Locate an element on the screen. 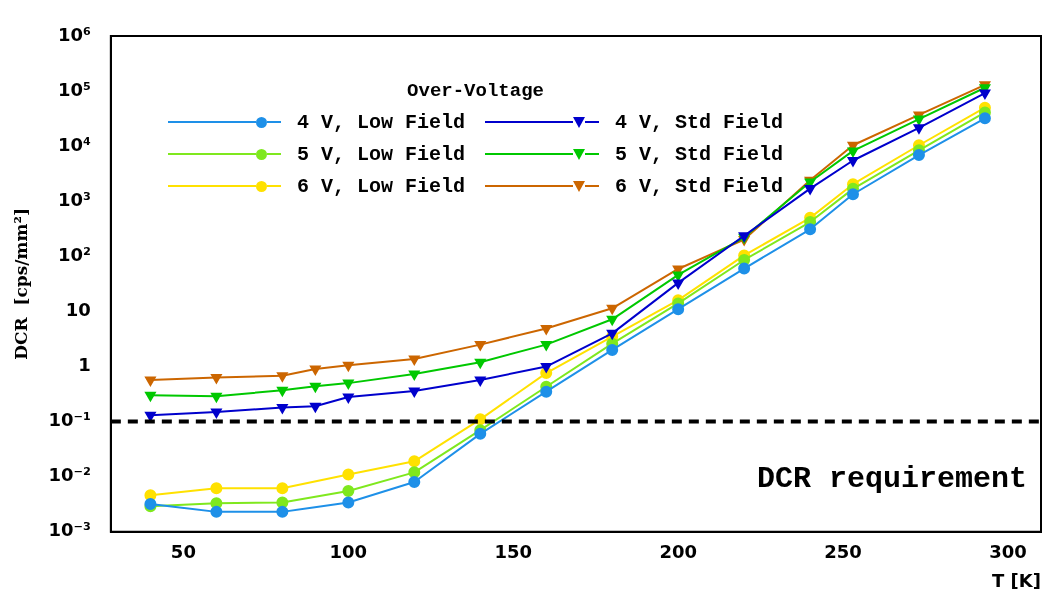 The width and height of the screenshot is (1059, 605). legend-label: 4 V, Low Field is located at coordinates (381, 122).